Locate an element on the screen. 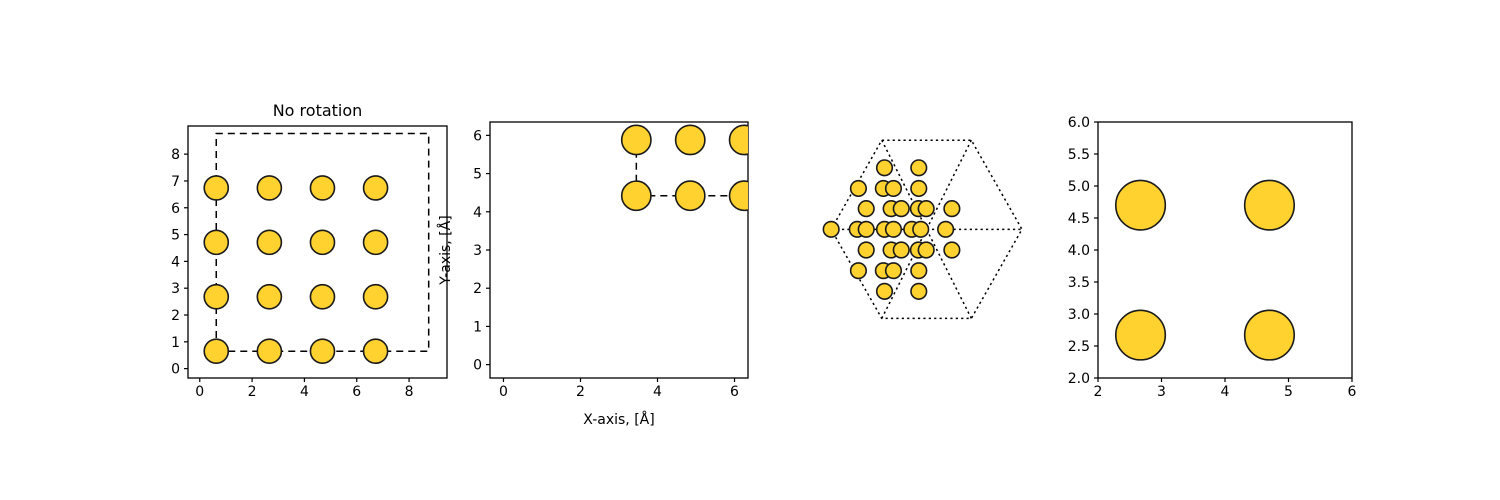 The height and width of the screenshot is (500, 1500). y-tick-label: 2.0 is located at coordinates (1079, 379).